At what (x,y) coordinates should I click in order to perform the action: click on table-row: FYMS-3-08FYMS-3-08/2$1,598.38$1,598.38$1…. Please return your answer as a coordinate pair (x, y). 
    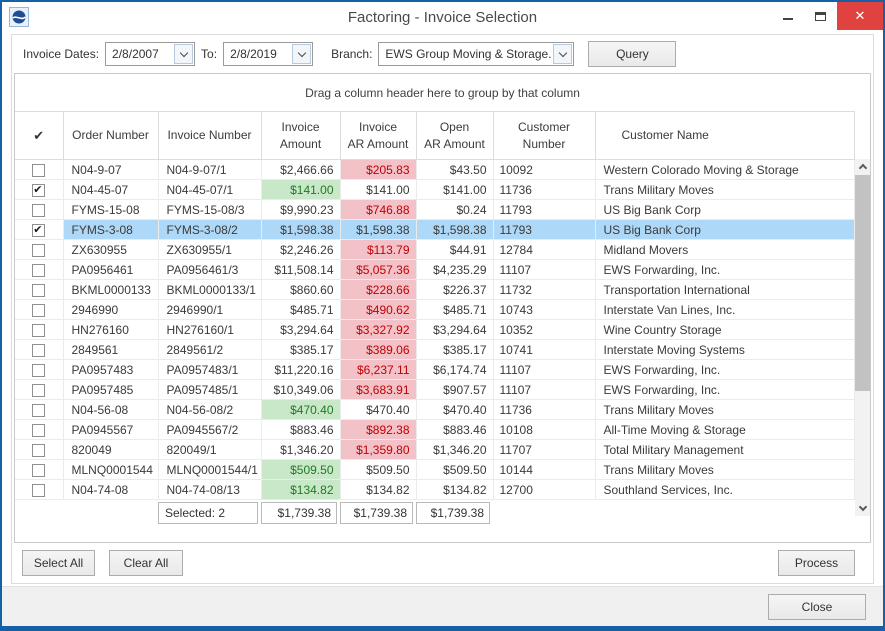
    Looking at the image, I should click on (435, 229).